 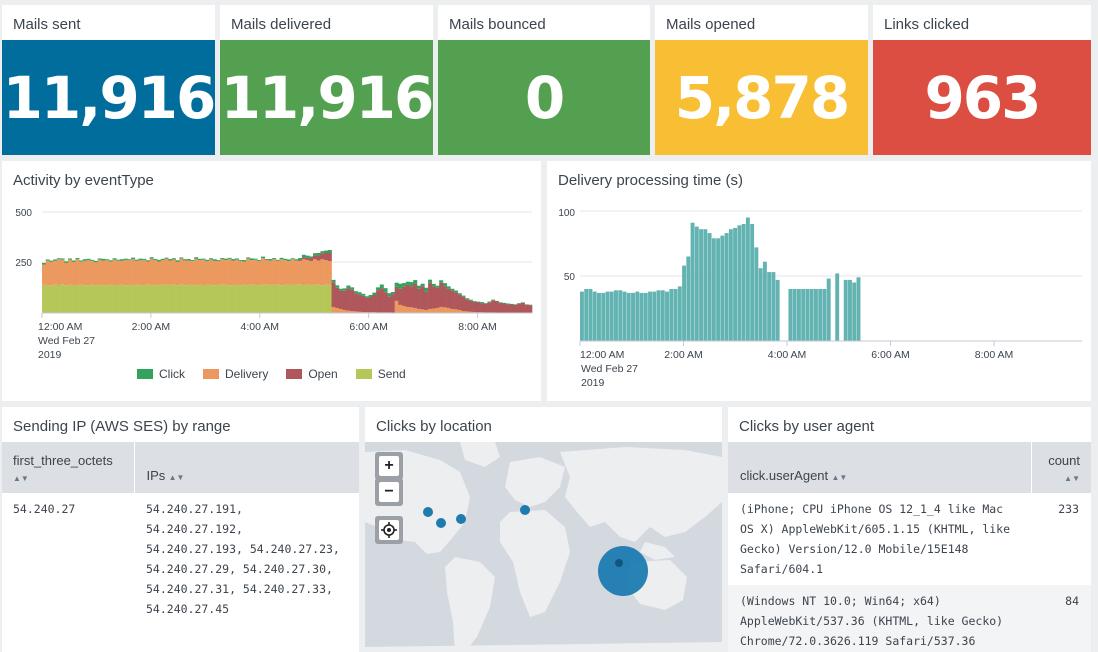 What do you see at coordinates (480, 454) in the screenshot?
I see `continent-greenland` at bounding box center [480, 454].